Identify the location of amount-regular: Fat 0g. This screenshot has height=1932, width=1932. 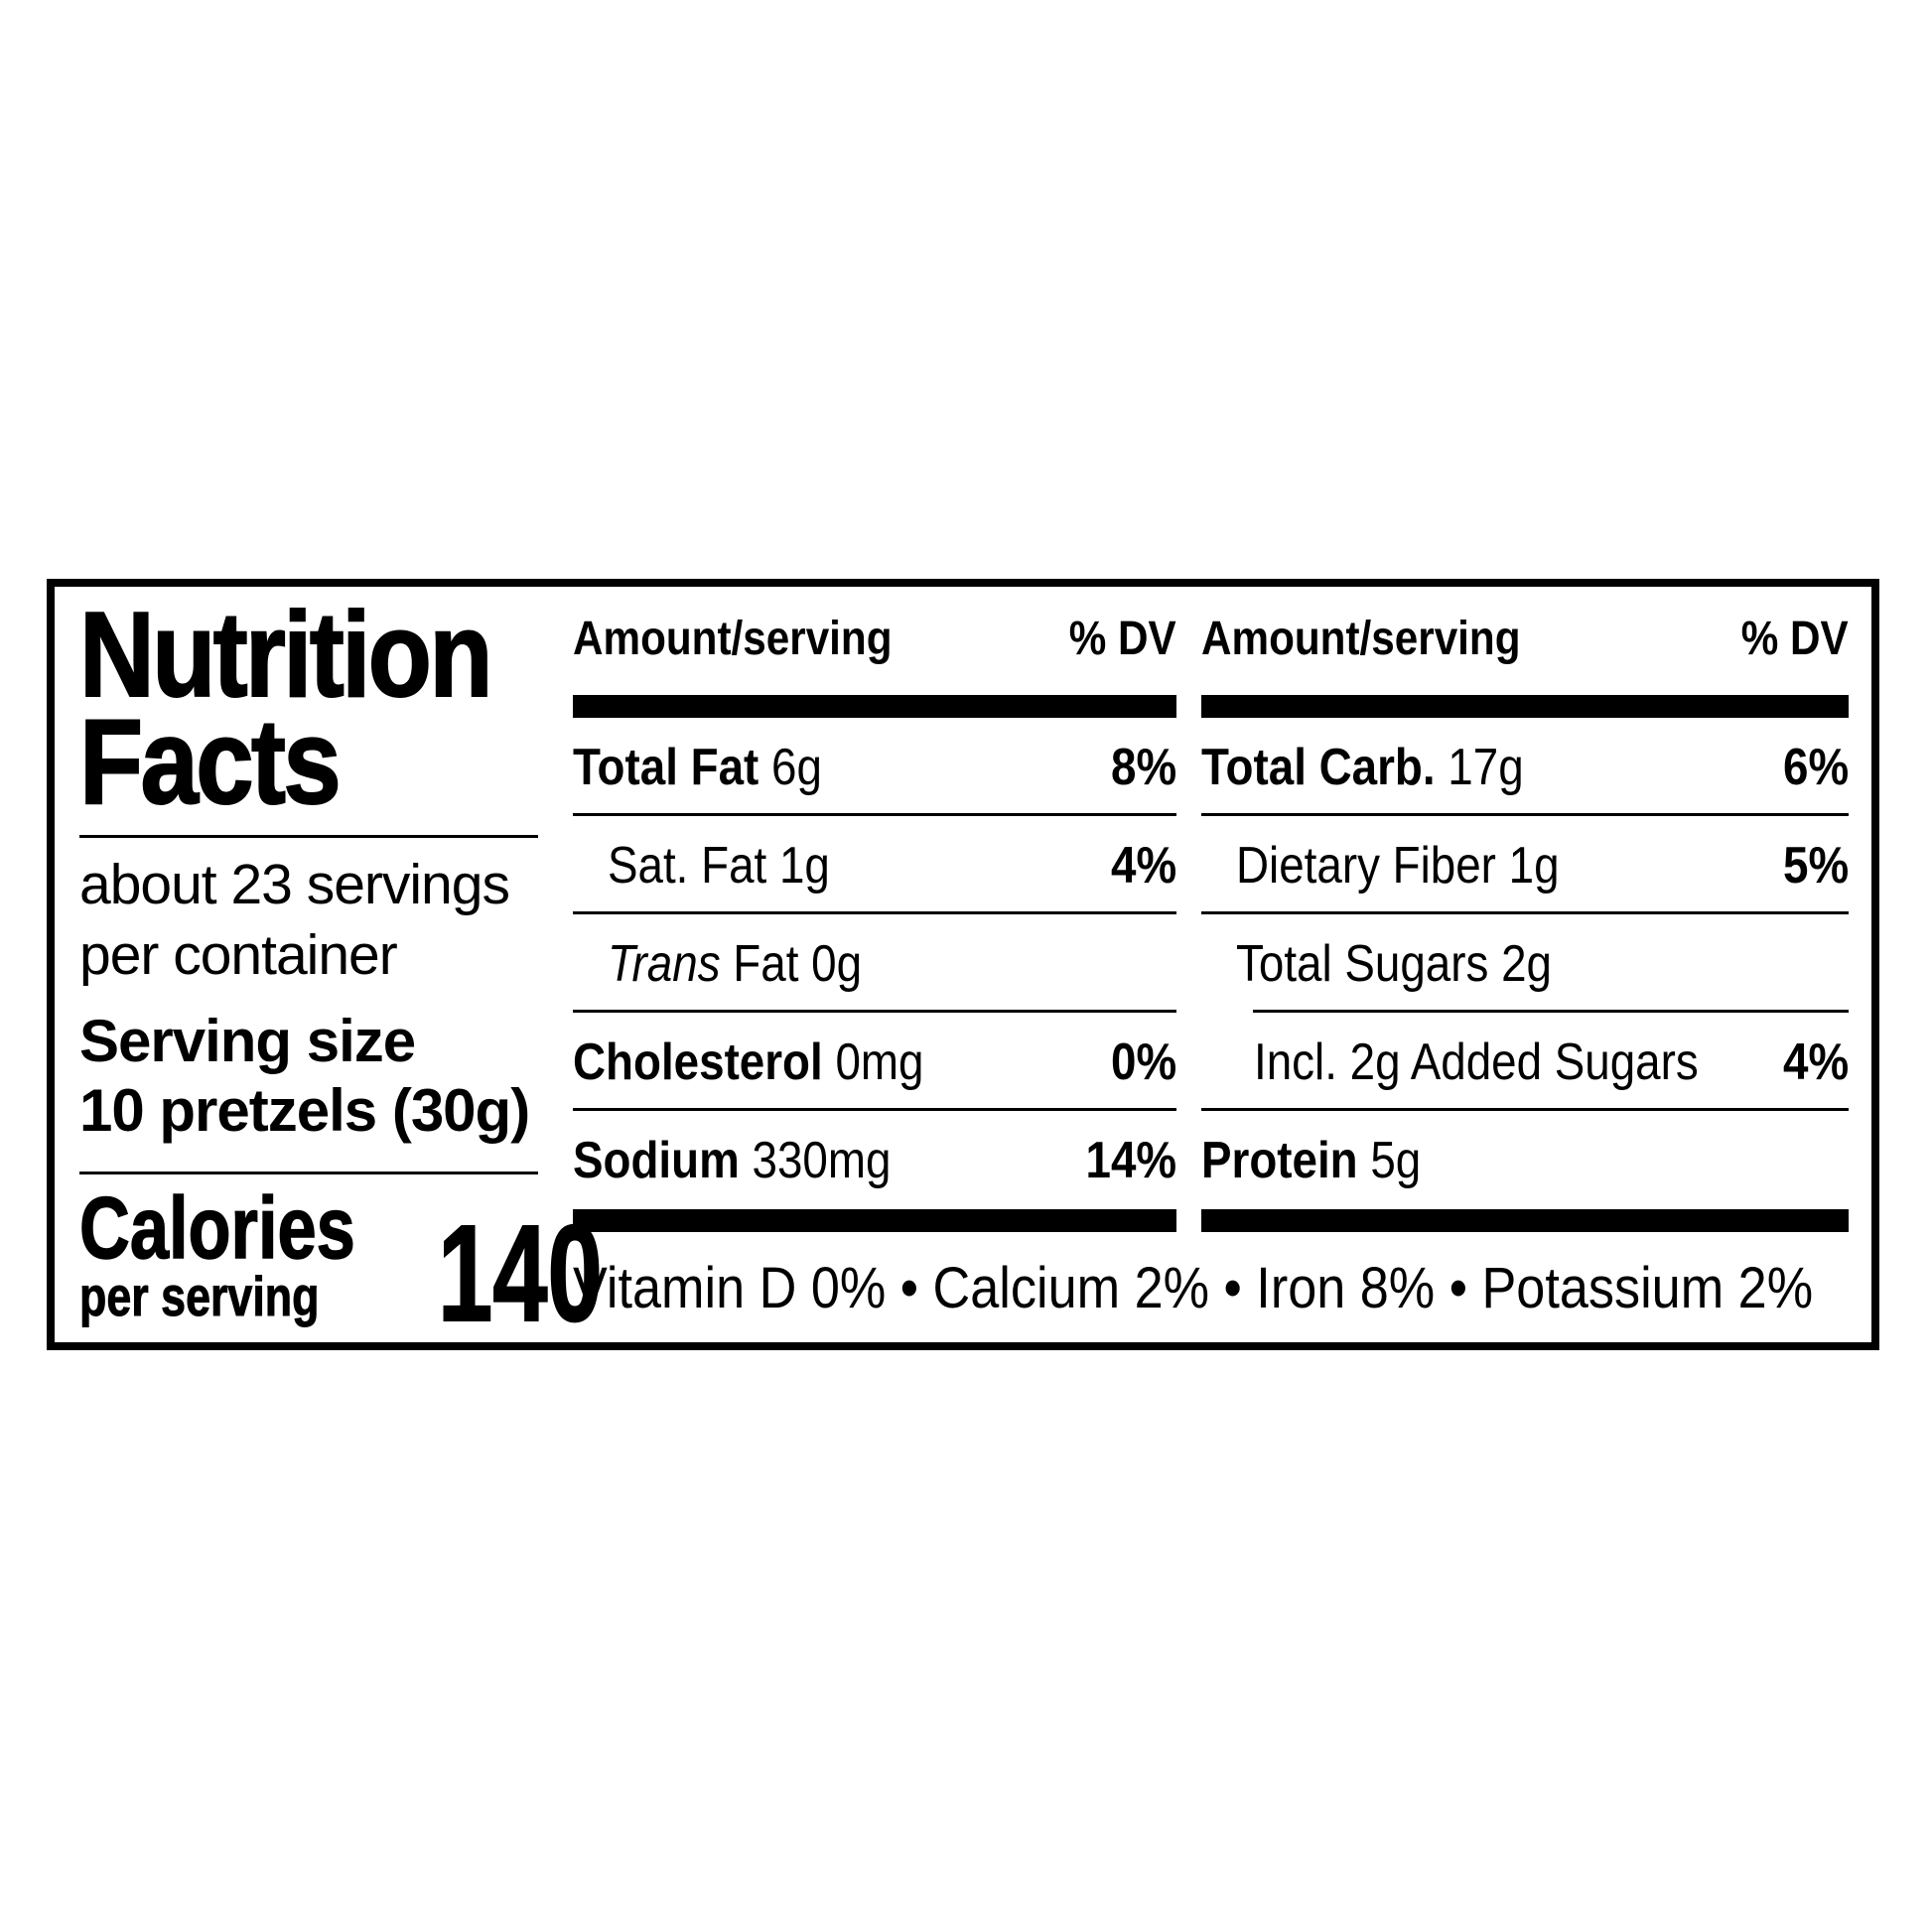
(792, 963).